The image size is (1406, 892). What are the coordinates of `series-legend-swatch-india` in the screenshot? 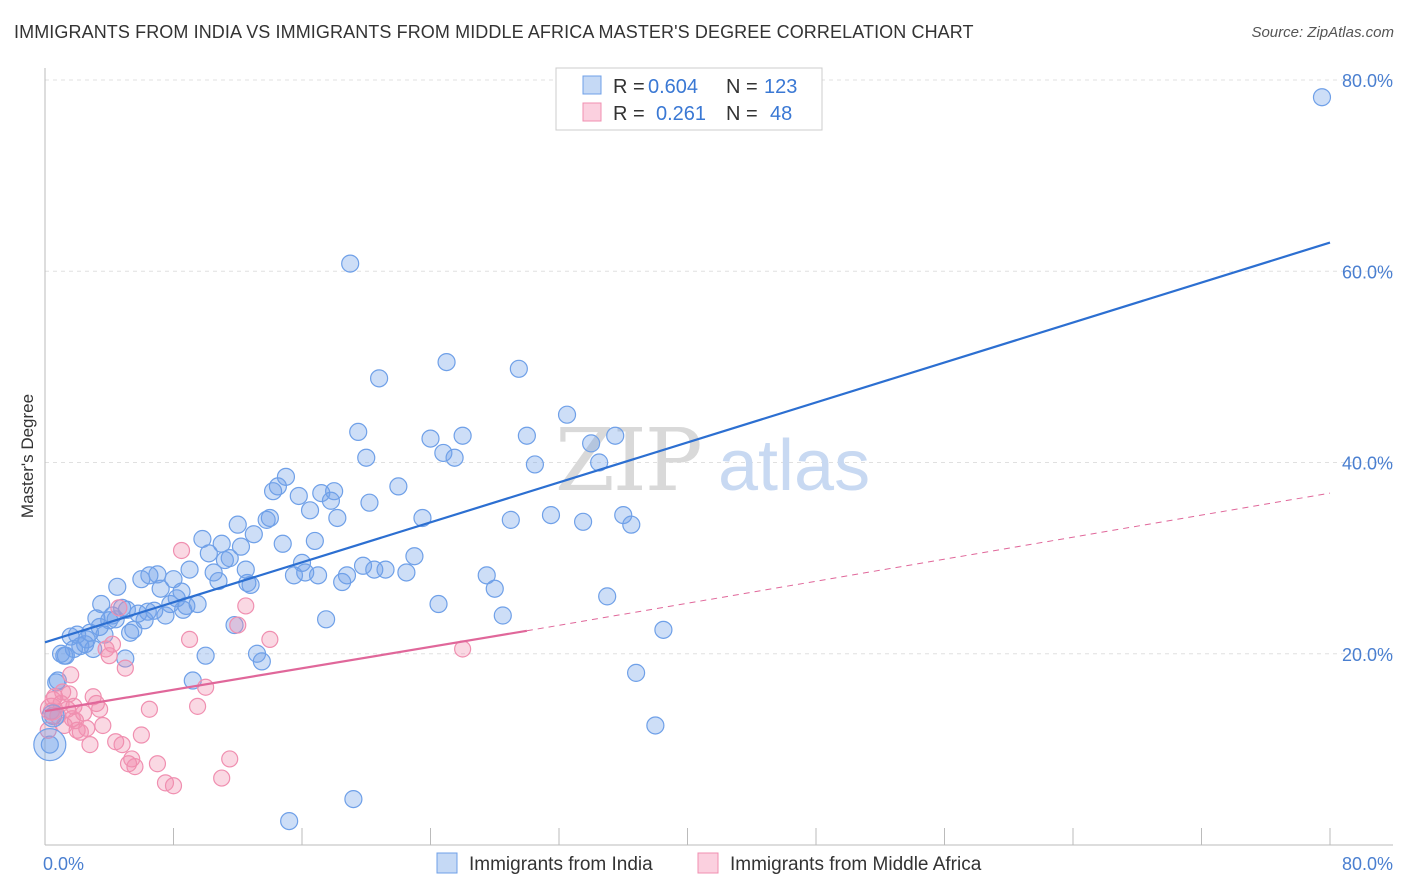 It's located at (447, 863).